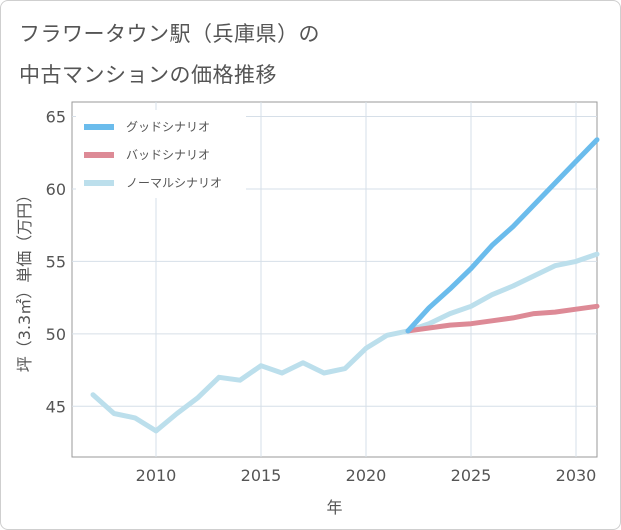 The height and width of the screenshot is (530, 621). What do you see at coordinates (168, 127) in the screenshot?
I see `legend-label-0: グッドシナリオ` at bounding box center [168, 127].